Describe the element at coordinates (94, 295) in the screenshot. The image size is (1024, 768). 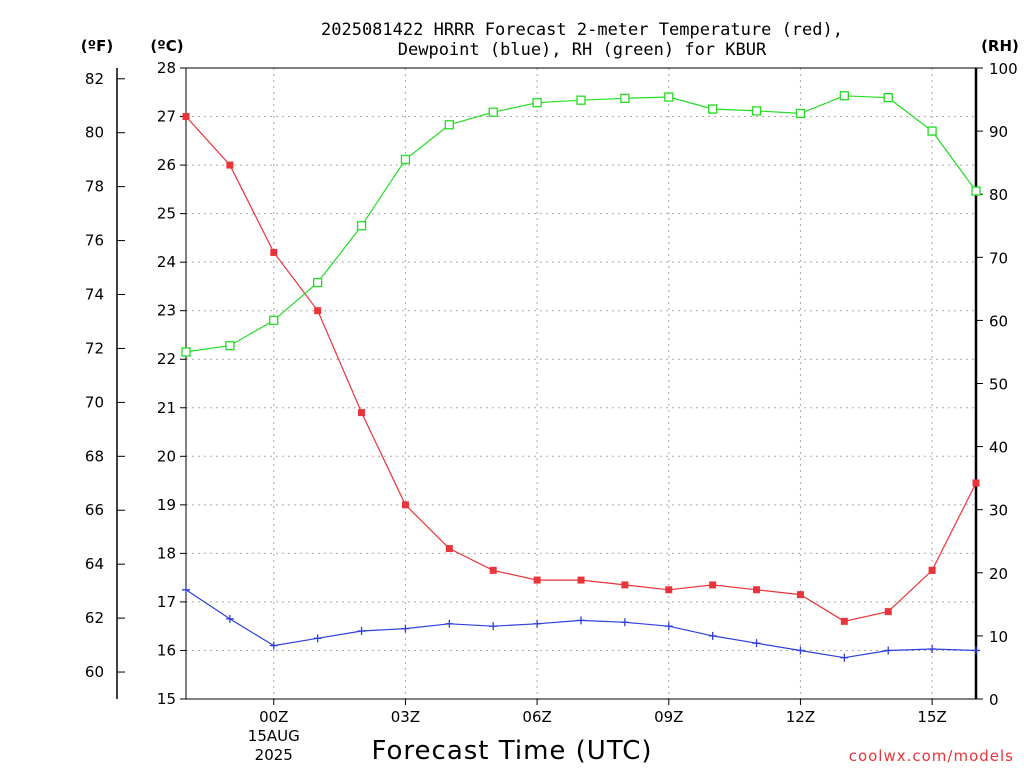
I see `fahrenheit-tick-label: 74` at that location.